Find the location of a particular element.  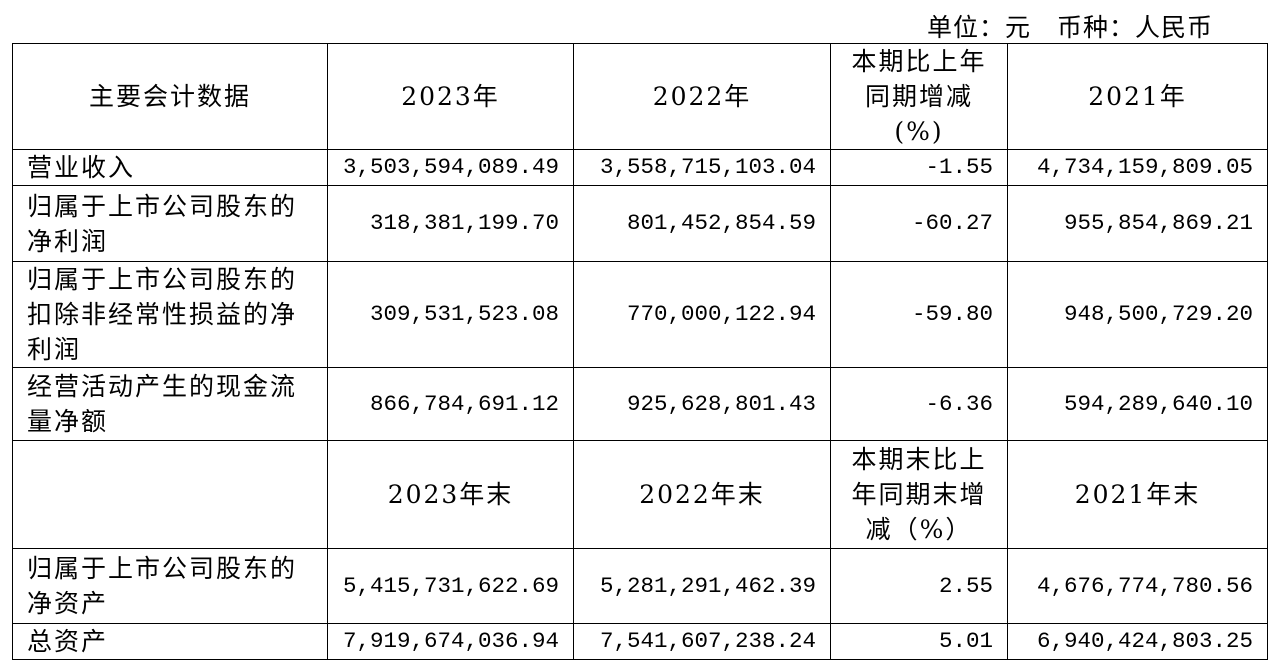

value-cell: -60.27 is located at coordinates (919, 223).